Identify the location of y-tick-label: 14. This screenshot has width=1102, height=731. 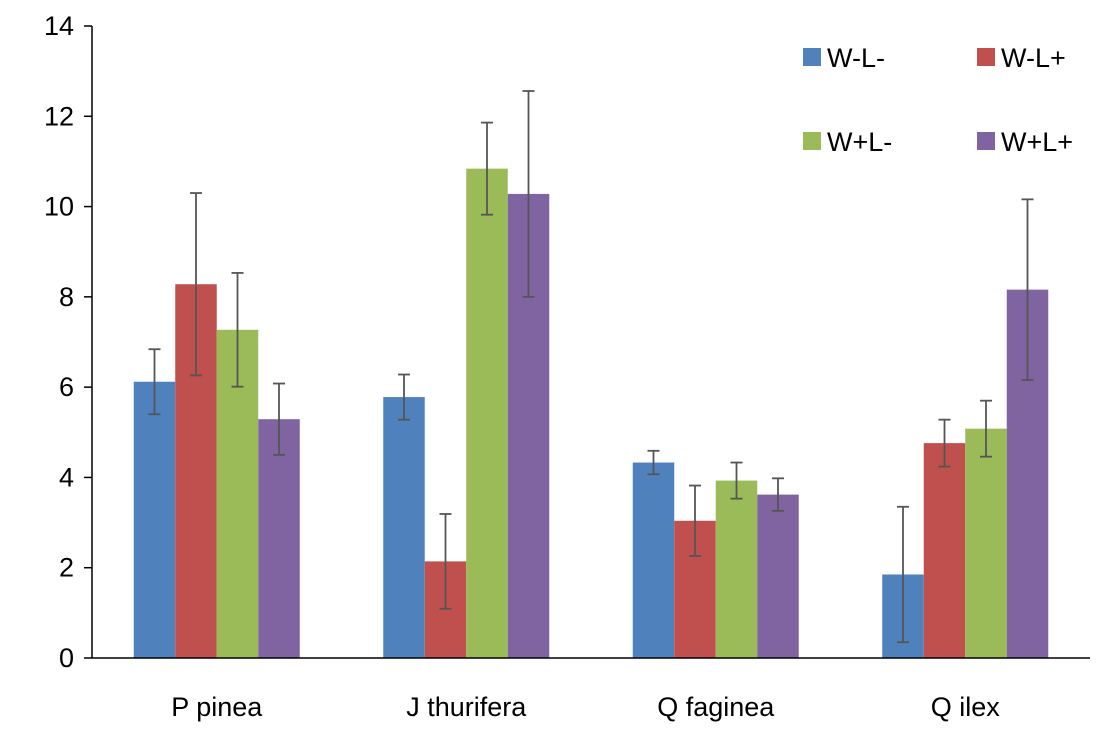
(59, 26).